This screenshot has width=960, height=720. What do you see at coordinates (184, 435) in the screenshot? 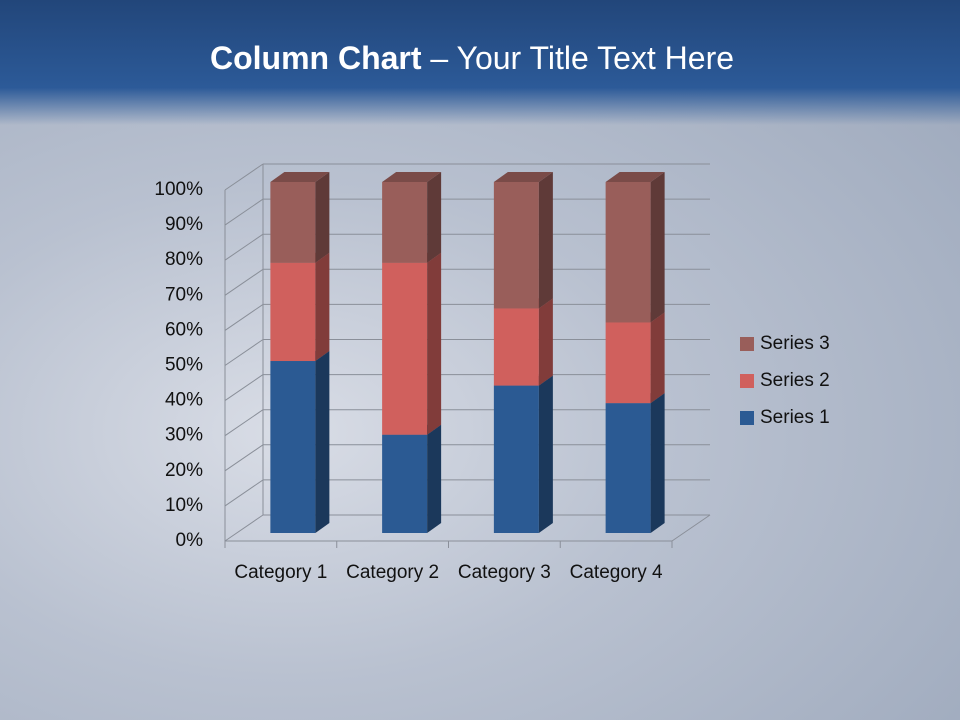
I see `y-tick-label: 30%` at bounding box center [184, 435].